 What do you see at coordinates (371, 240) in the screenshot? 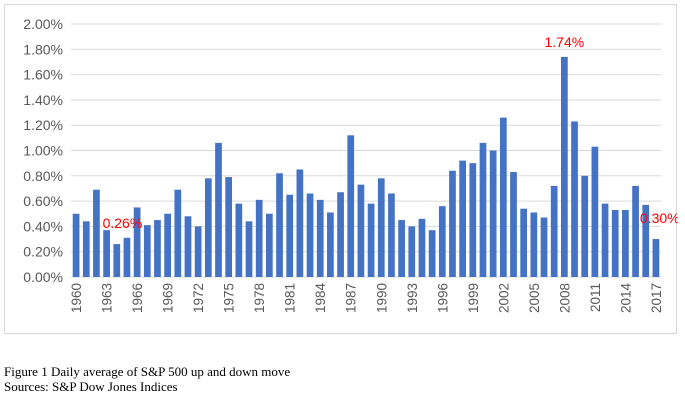
I see `bar-1989` at bounding box center [371, 240].